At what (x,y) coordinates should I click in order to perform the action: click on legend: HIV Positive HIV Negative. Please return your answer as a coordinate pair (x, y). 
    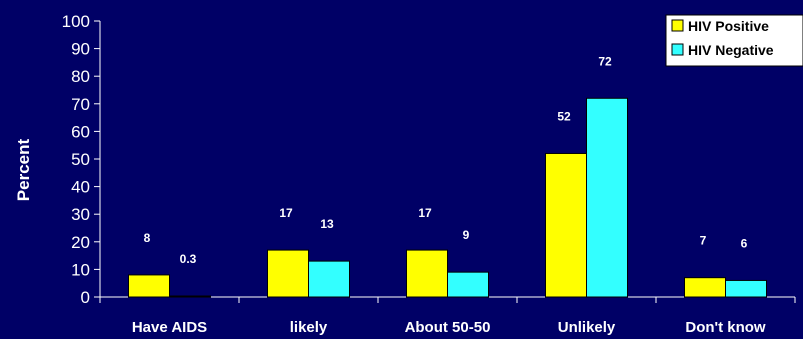
    Looking at the image, I should click on (734, 40).